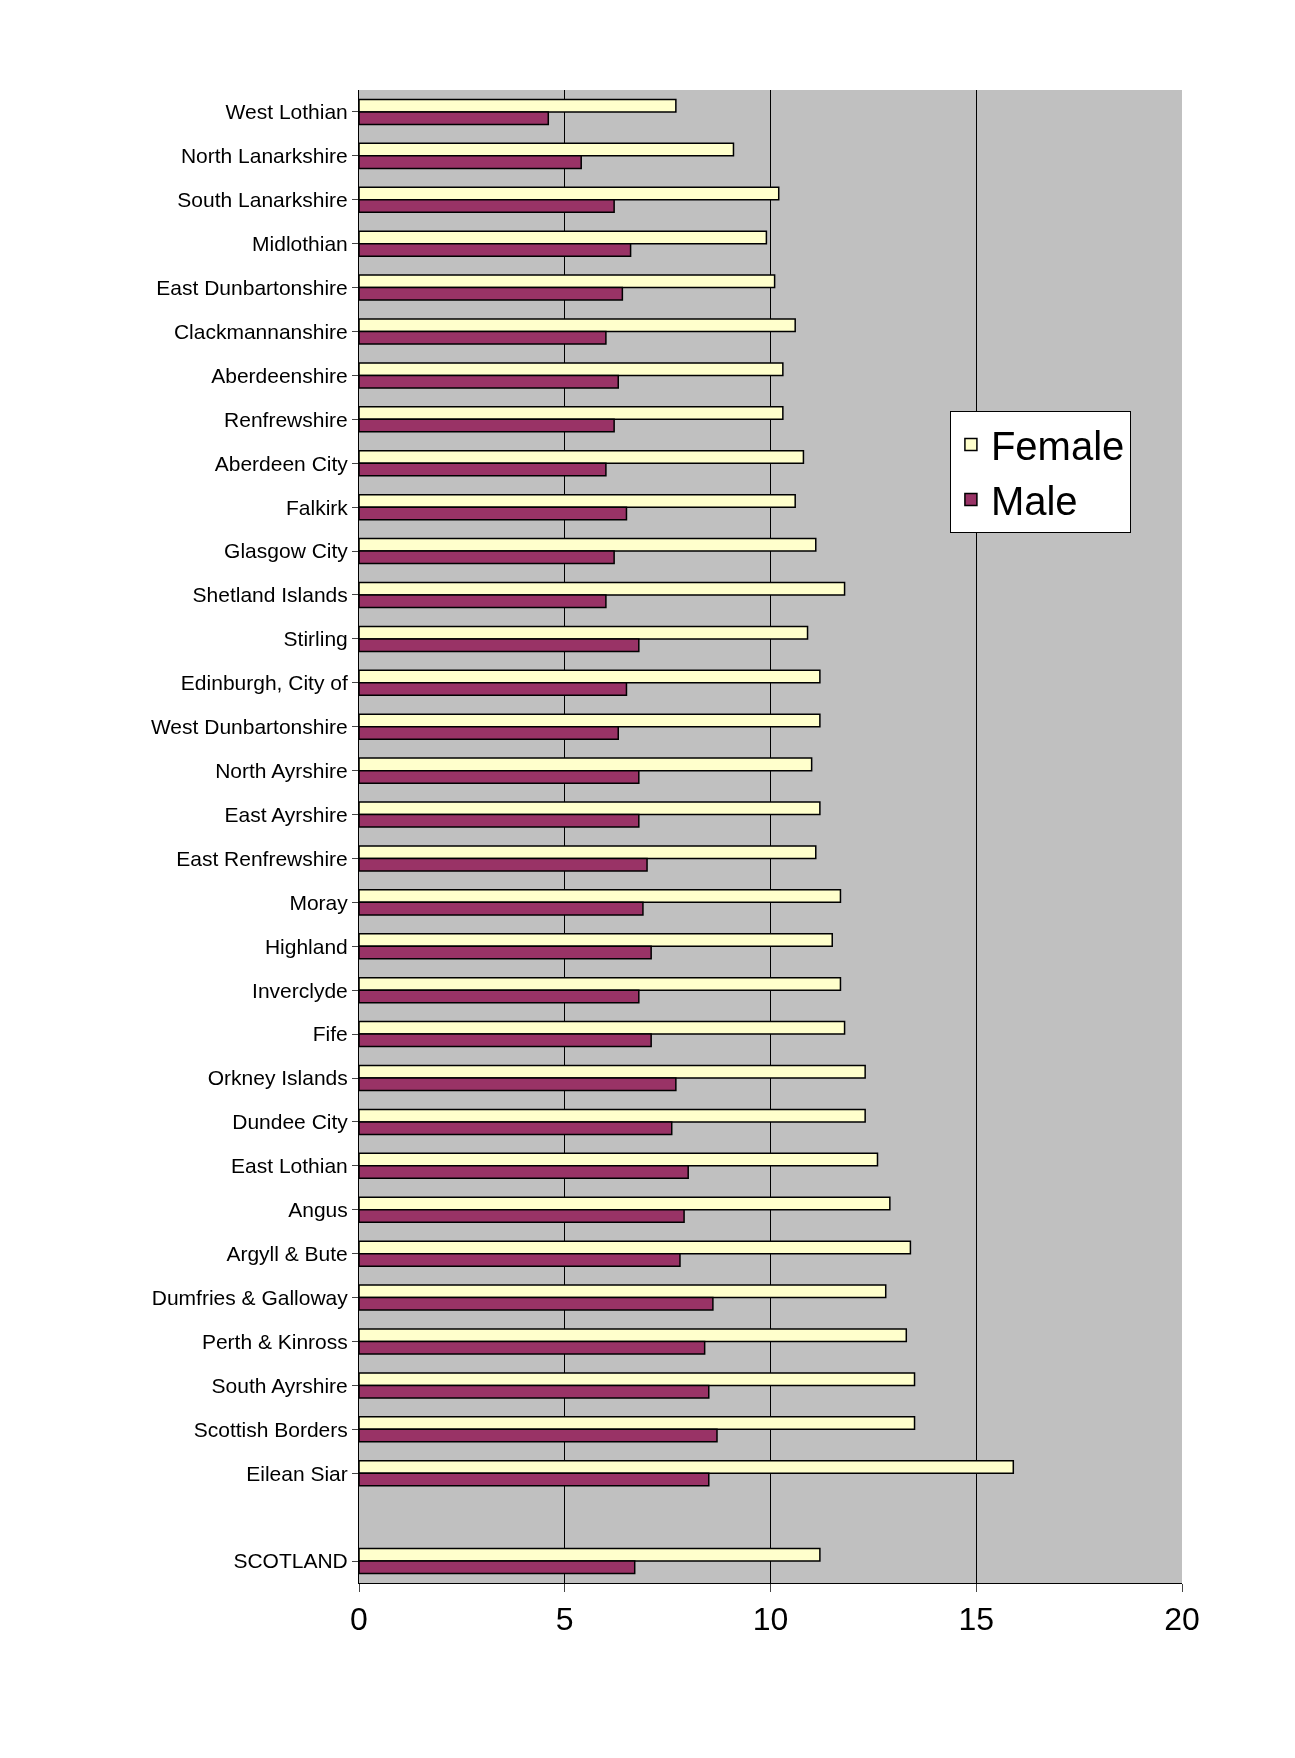 The width and height of the screenshot is (1295, 1758). Describe the element at coordinates (359, 1619) in the screenshot. I see `x-tick-label: 0` at that location.